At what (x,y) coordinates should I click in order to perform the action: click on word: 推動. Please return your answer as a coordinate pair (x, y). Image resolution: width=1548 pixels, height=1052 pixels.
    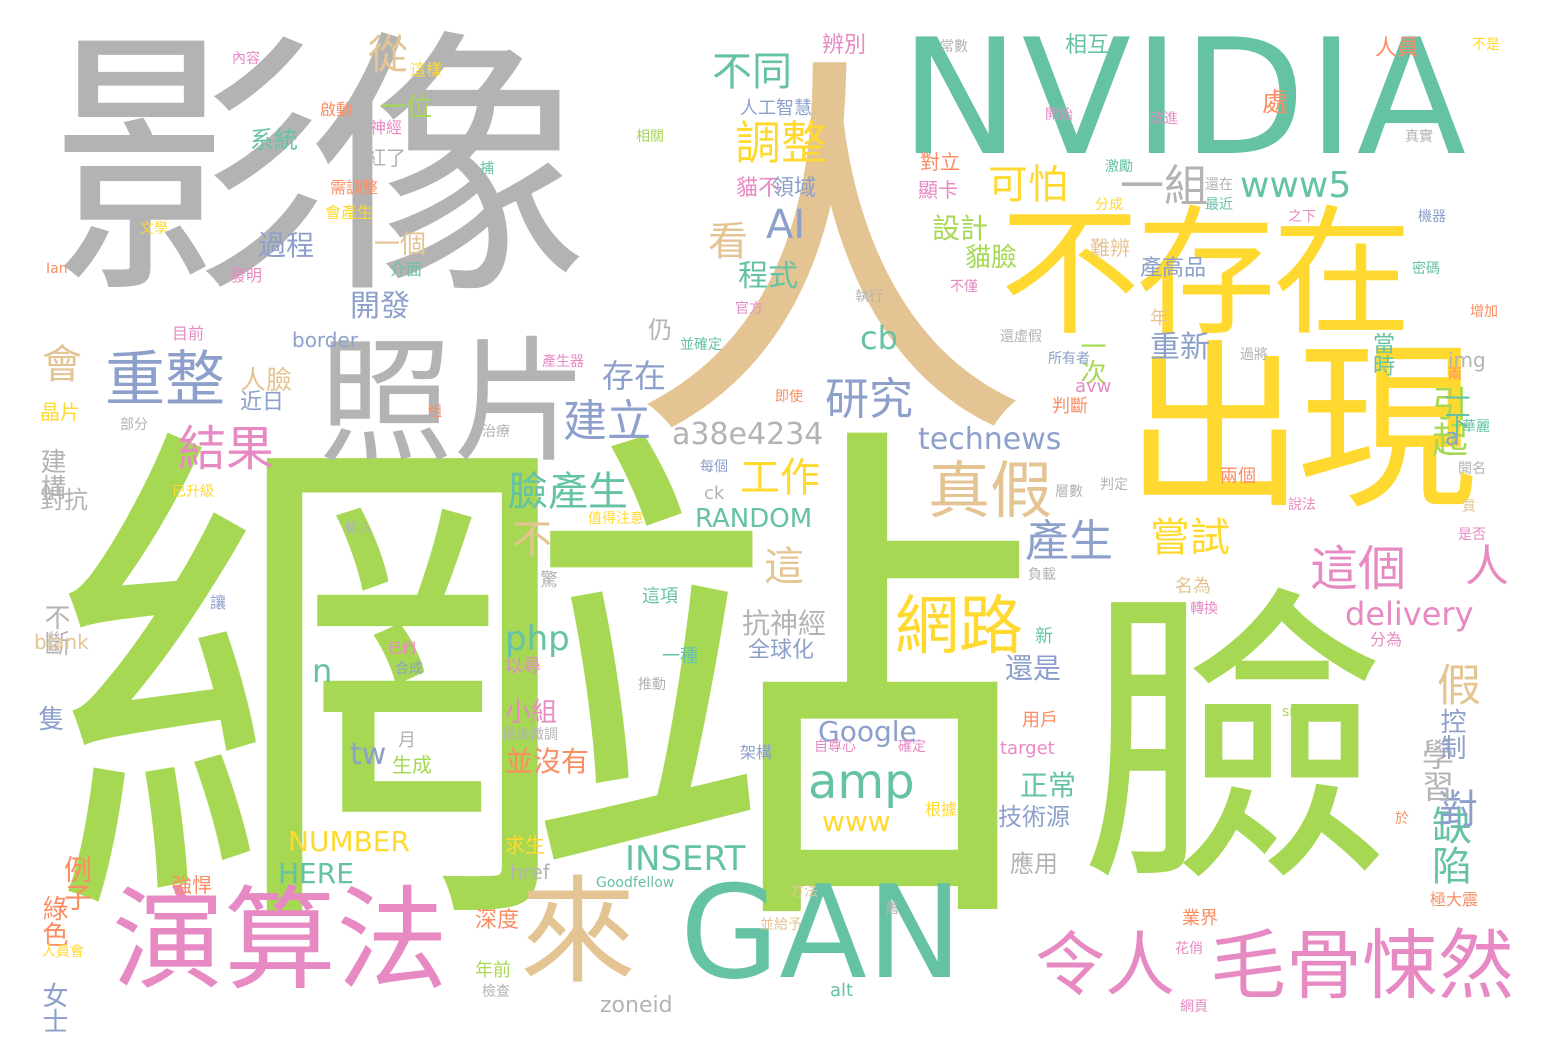
    Looking at the image, I should click on (652, 685).